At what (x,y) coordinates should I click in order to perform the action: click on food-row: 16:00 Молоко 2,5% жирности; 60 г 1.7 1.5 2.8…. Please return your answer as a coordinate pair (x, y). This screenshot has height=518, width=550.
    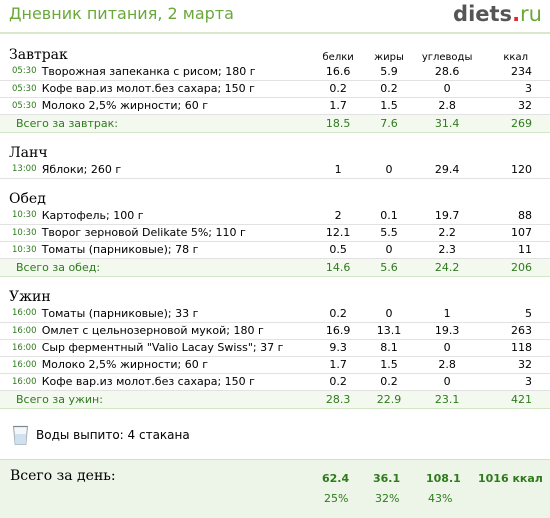
    Looking at the image, I should click on (275, 365).